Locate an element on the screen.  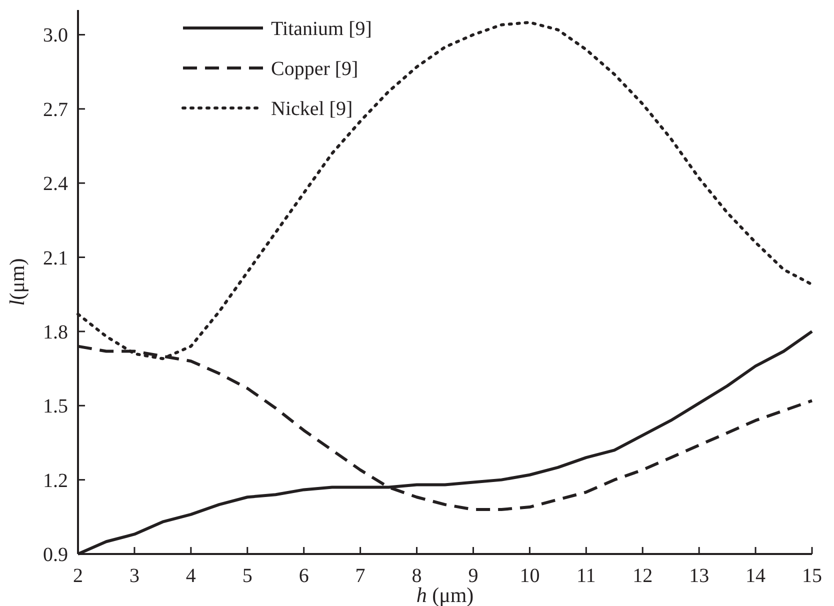
x-tick-label: 8 is located at coordinates (417, 576).